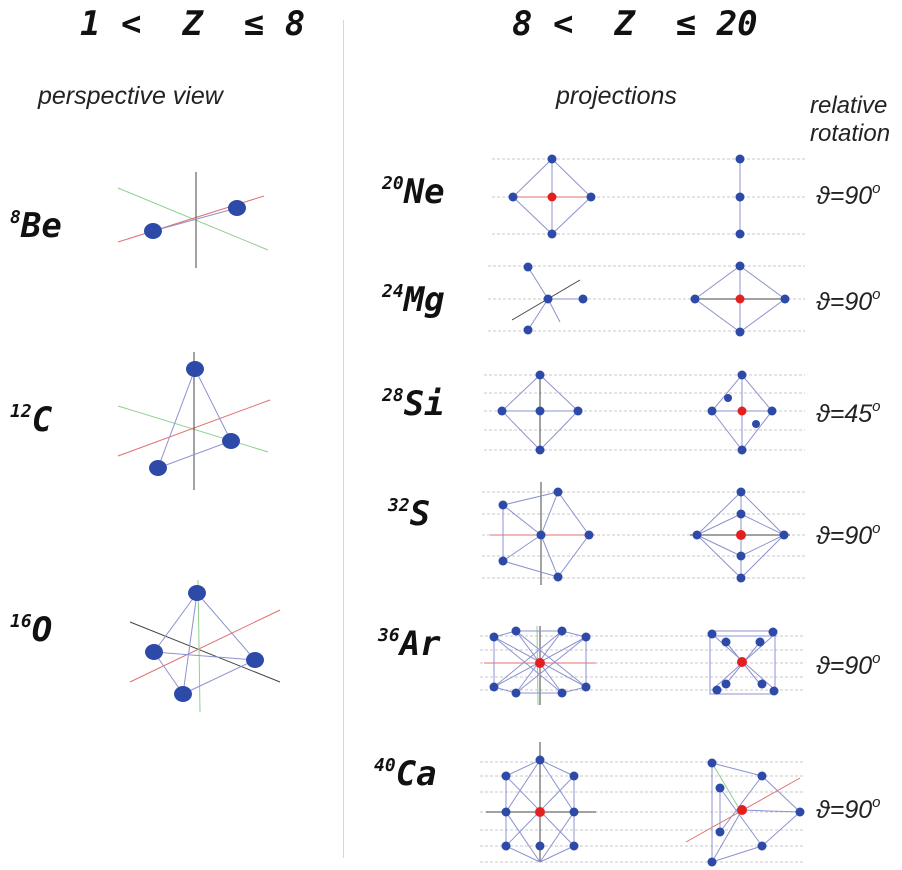  Describe the element at coordinates (648, 196) in the screenshot. I see `ne20-projections` at that location.